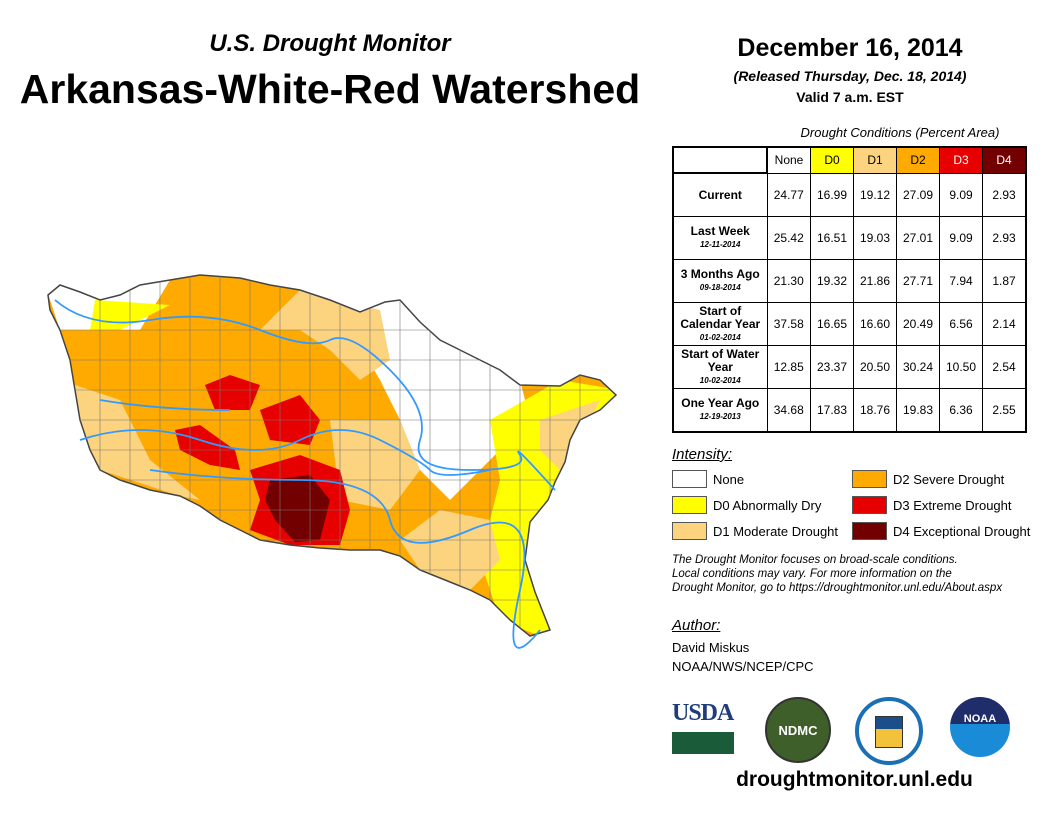 This screenshot has height=816, width=1056. I want to click on legend-item-none: None, so click(762, 479).